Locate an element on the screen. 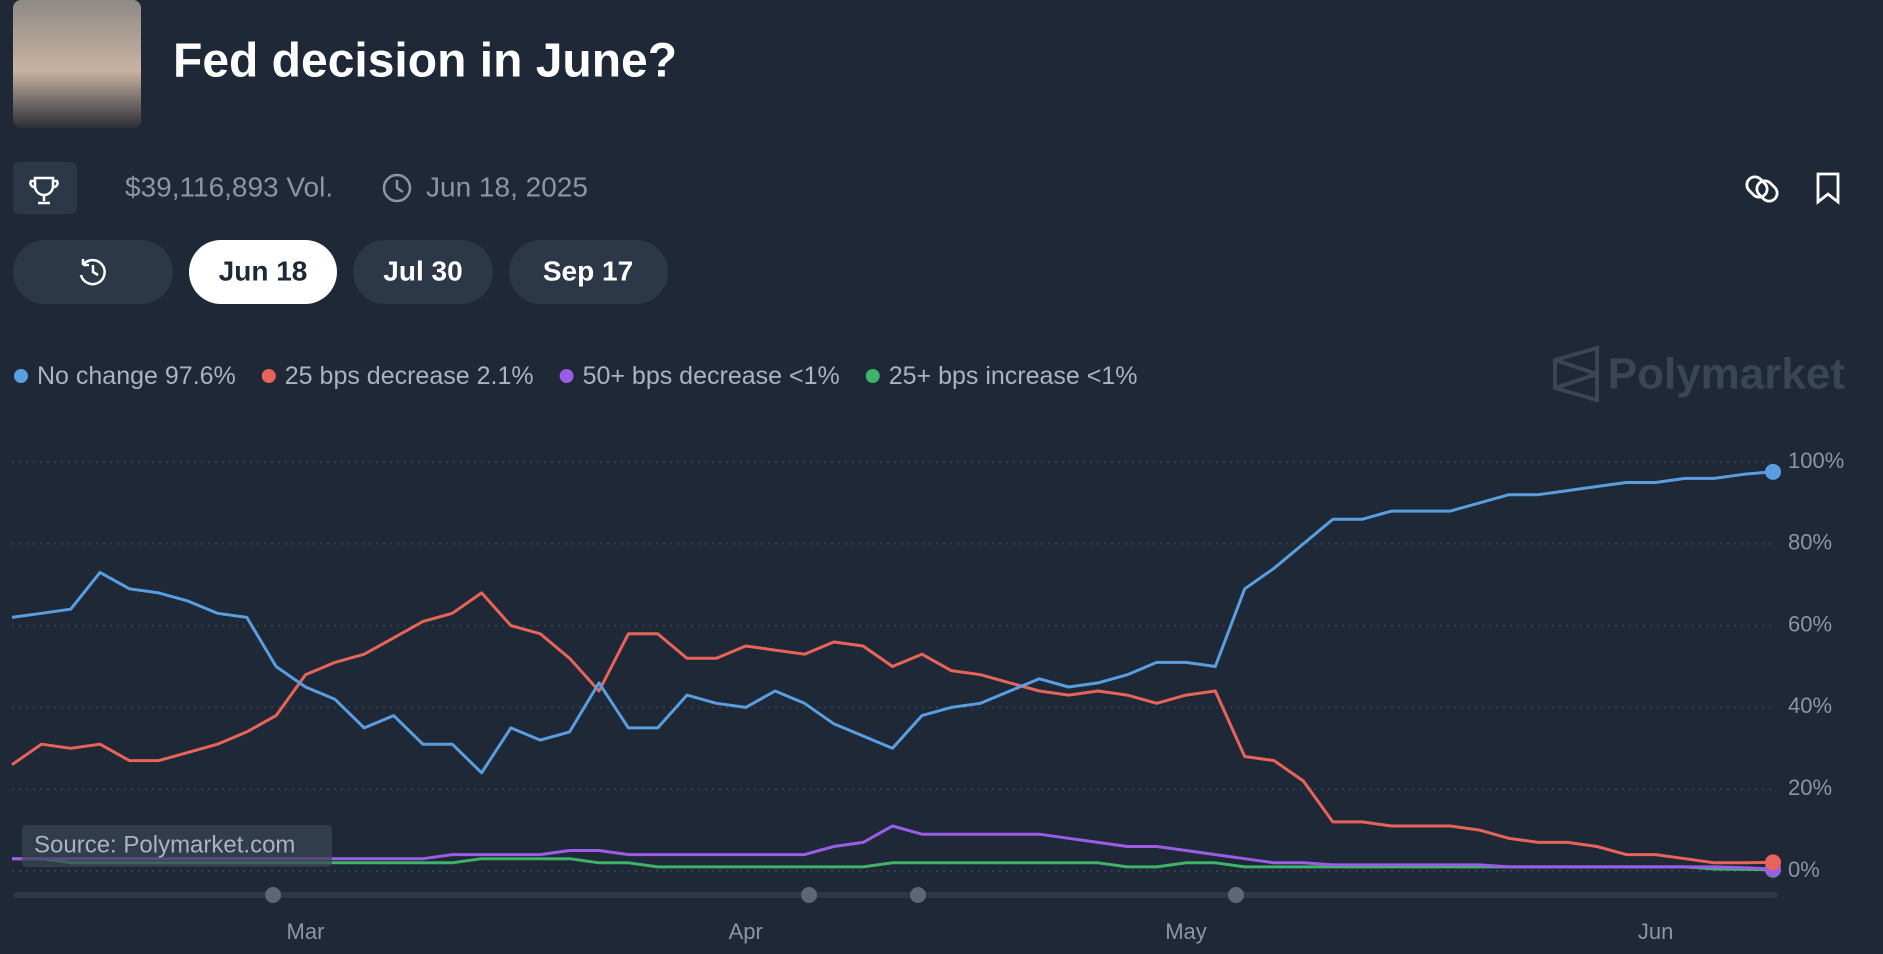  market-title: Fed decision in June? is located at coordinates (425, 61).